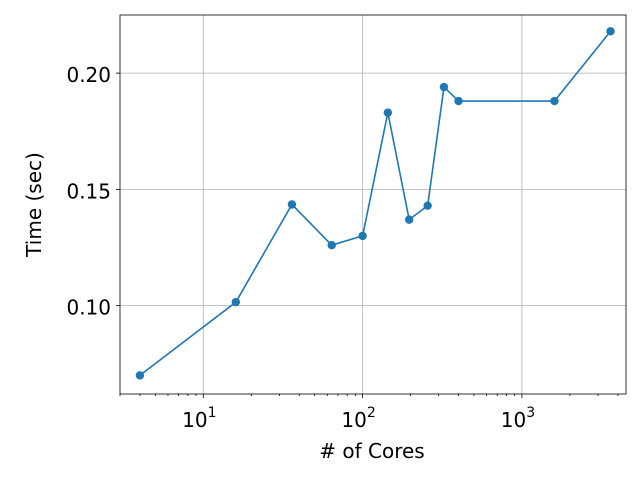 This screenshot has height=480, width=640. What do you see at coordinates (371, 451) in the screenshot?
I see `x-axis-label: # of Cores` at bounding box center [371, 451].